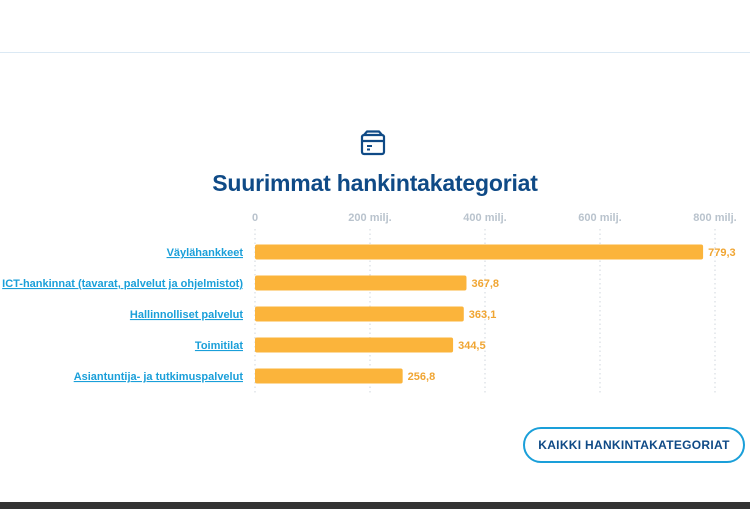 The width and height of the screenshot is (750, 509). What do you see at coordinates (186, 315) in the screenshot?
I see `category-link: Hallinnolliset palvelut` at bounding box center [186, 315].